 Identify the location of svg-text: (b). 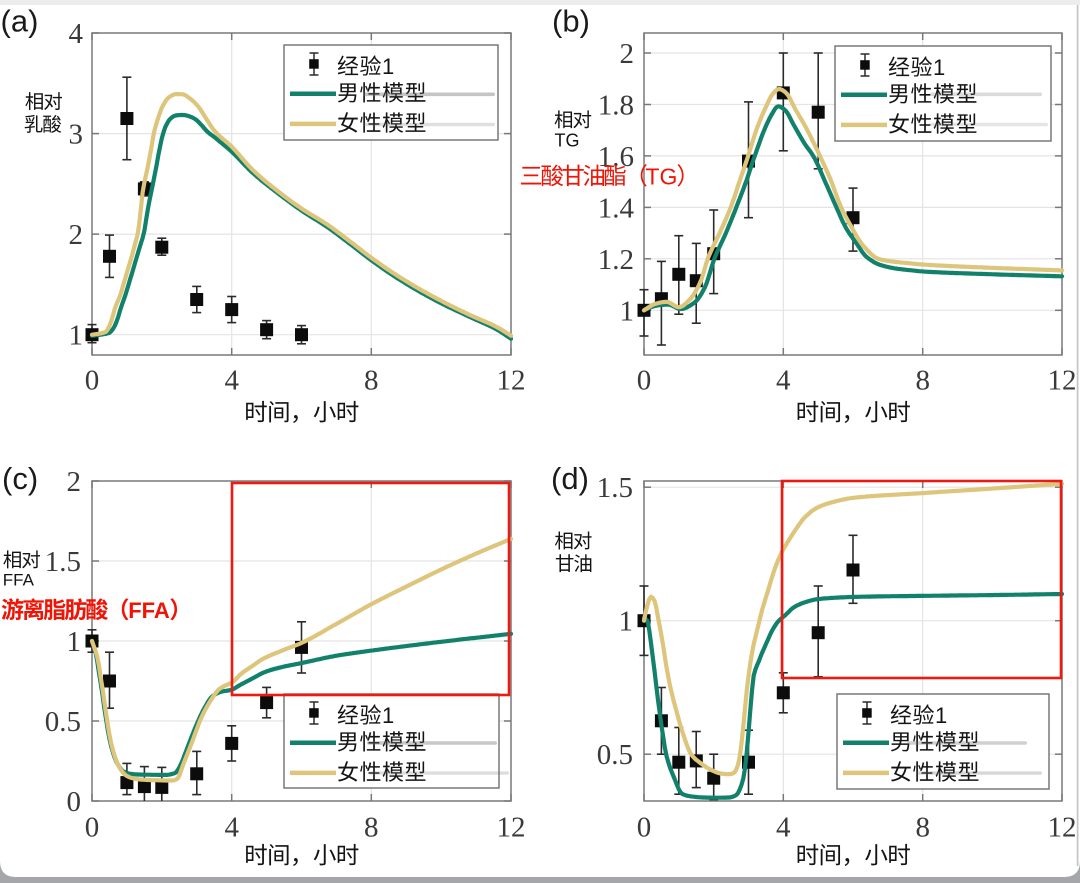
(571, 21).